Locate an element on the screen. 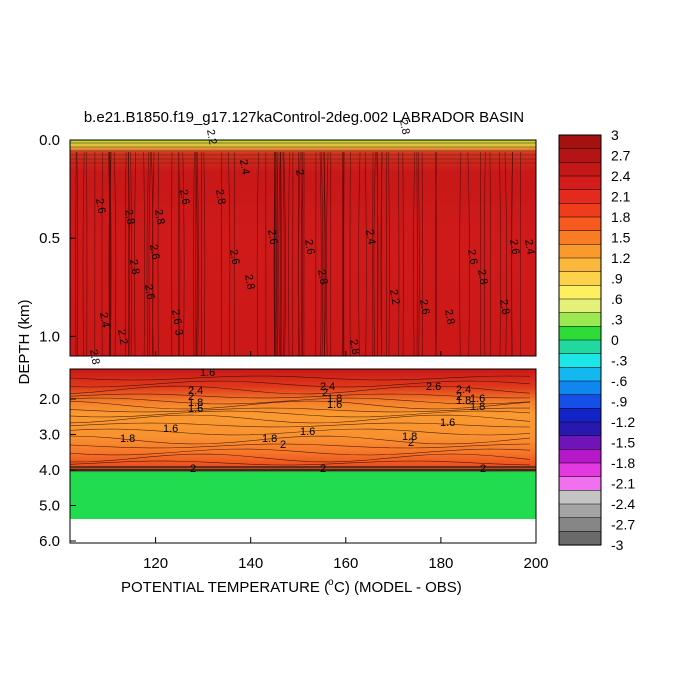 The height and width of the screenshot is (700, 700). y-tick-label: 3.0 is located at coordinates (49, 434).